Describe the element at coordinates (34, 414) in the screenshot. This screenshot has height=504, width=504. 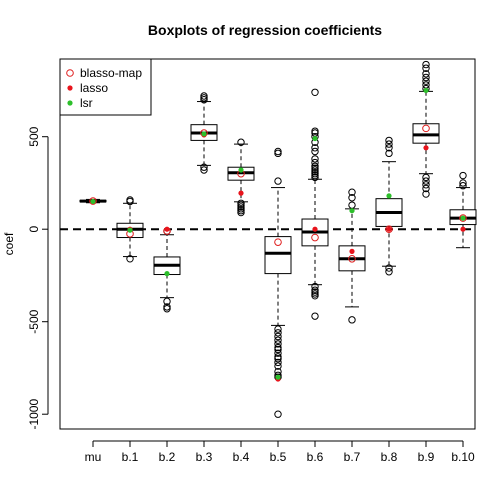
I see `y-tick-label: -1000` at that location.